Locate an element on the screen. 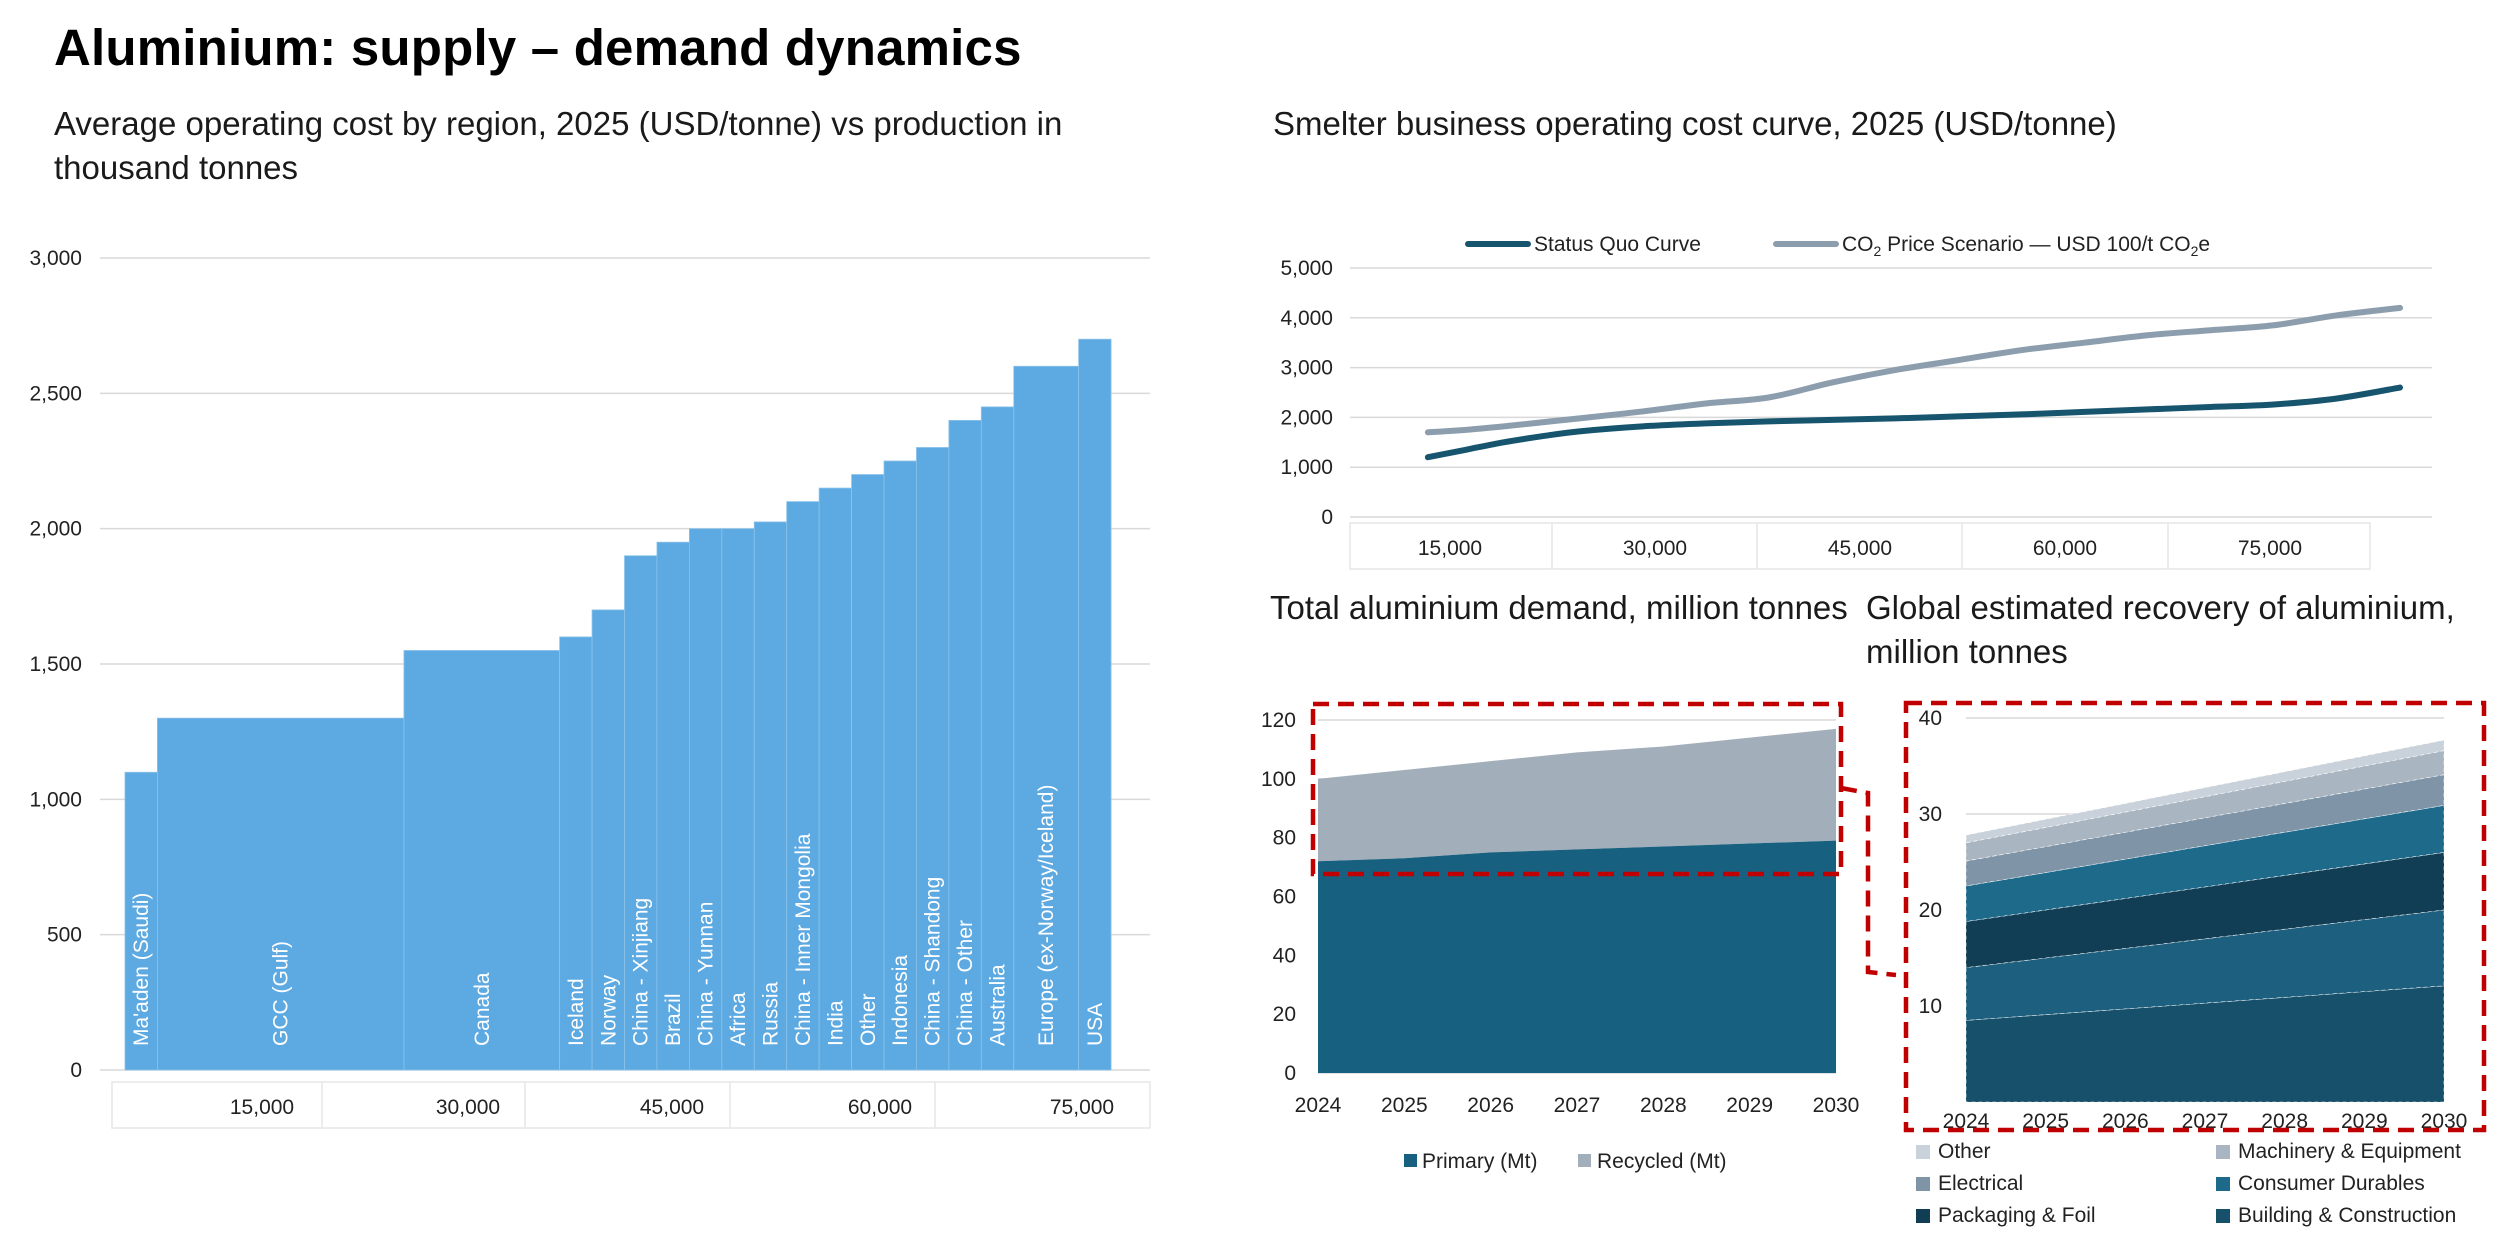 The image size is (2500, 1245). opex-x-tick: 45,000 is located at coordinates (672, 1107).